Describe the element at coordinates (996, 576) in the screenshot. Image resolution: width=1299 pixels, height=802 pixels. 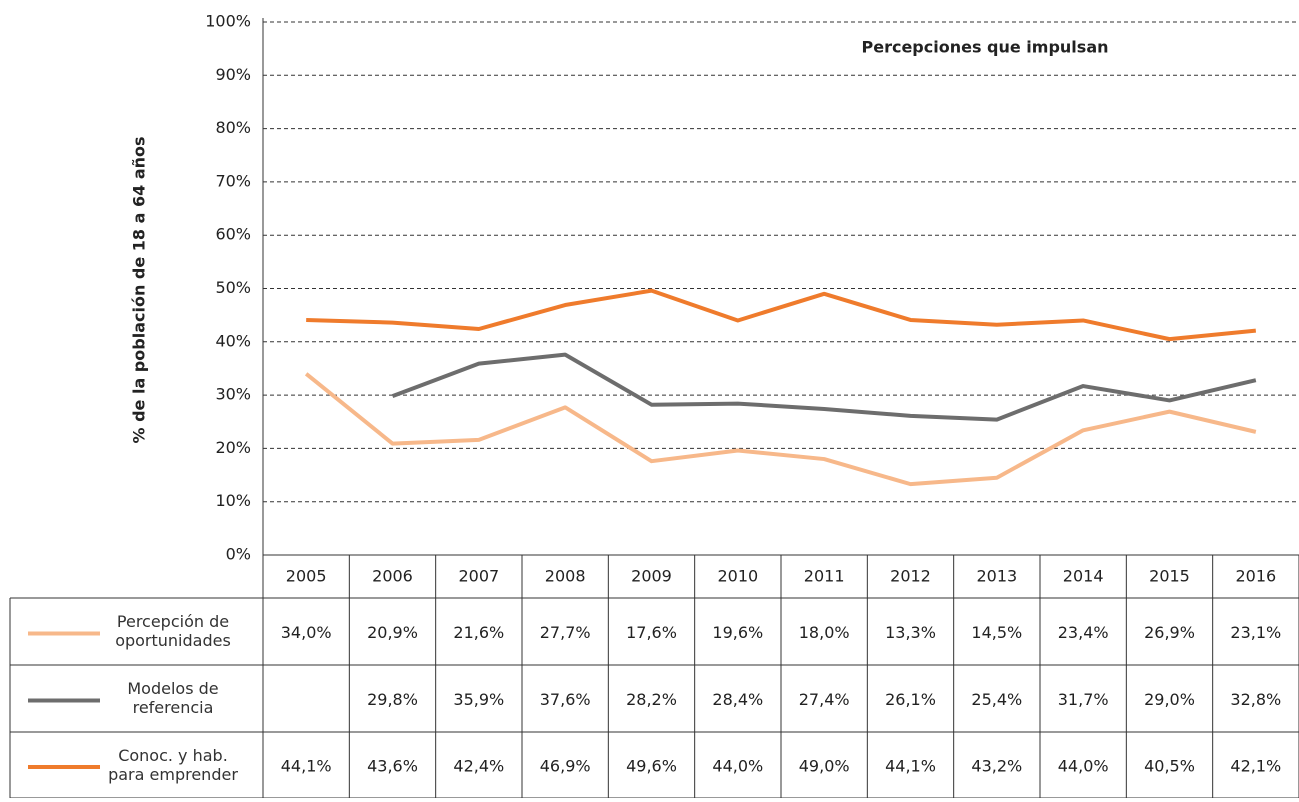
I see `x-tick-label: 2013` at that location.